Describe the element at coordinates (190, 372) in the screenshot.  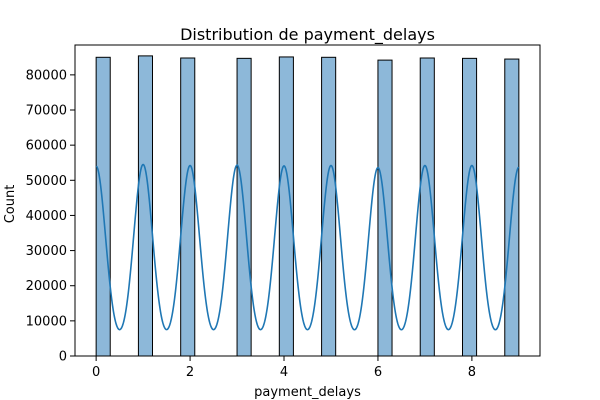
I see `x-tick-label: 2` at that location.